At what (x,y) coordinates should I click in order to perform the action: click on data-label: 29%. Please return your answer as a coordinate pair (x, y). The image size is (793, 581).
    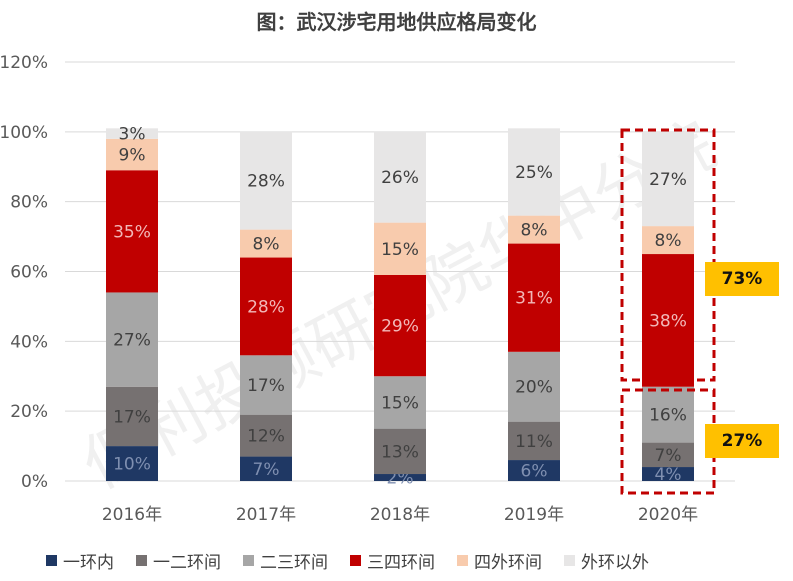
    Looking at the image, I should click on (400, 327).